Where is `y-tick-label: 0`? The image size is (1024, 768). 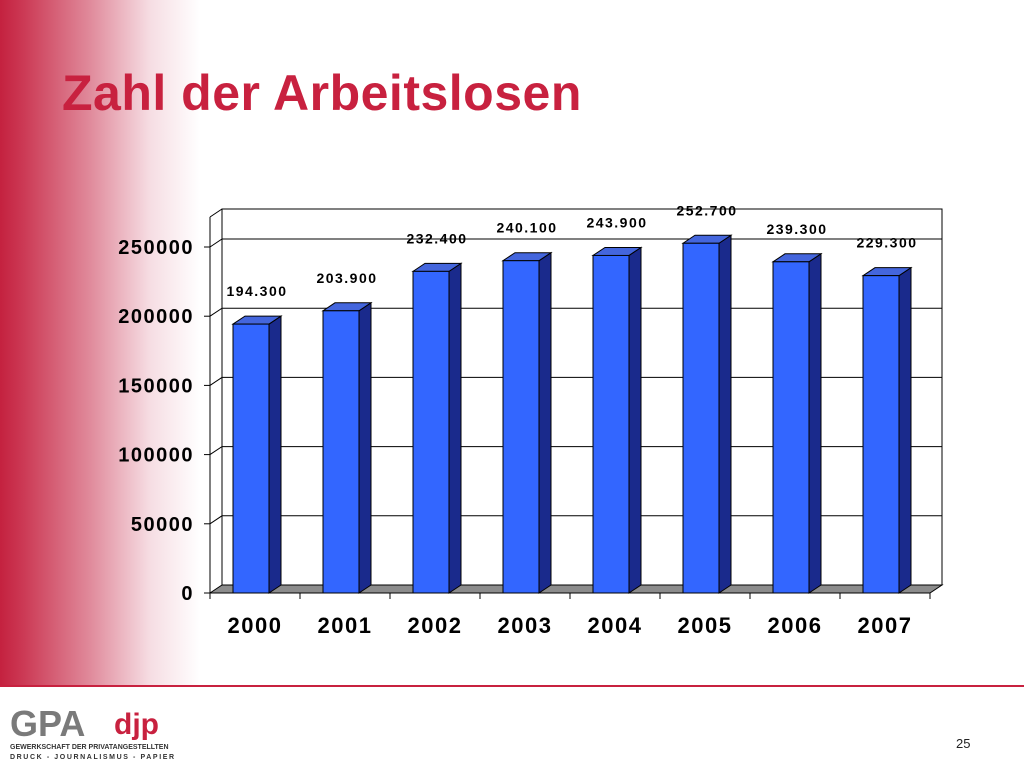
y-tick-label: 0 is located at coordinates (187, 594).